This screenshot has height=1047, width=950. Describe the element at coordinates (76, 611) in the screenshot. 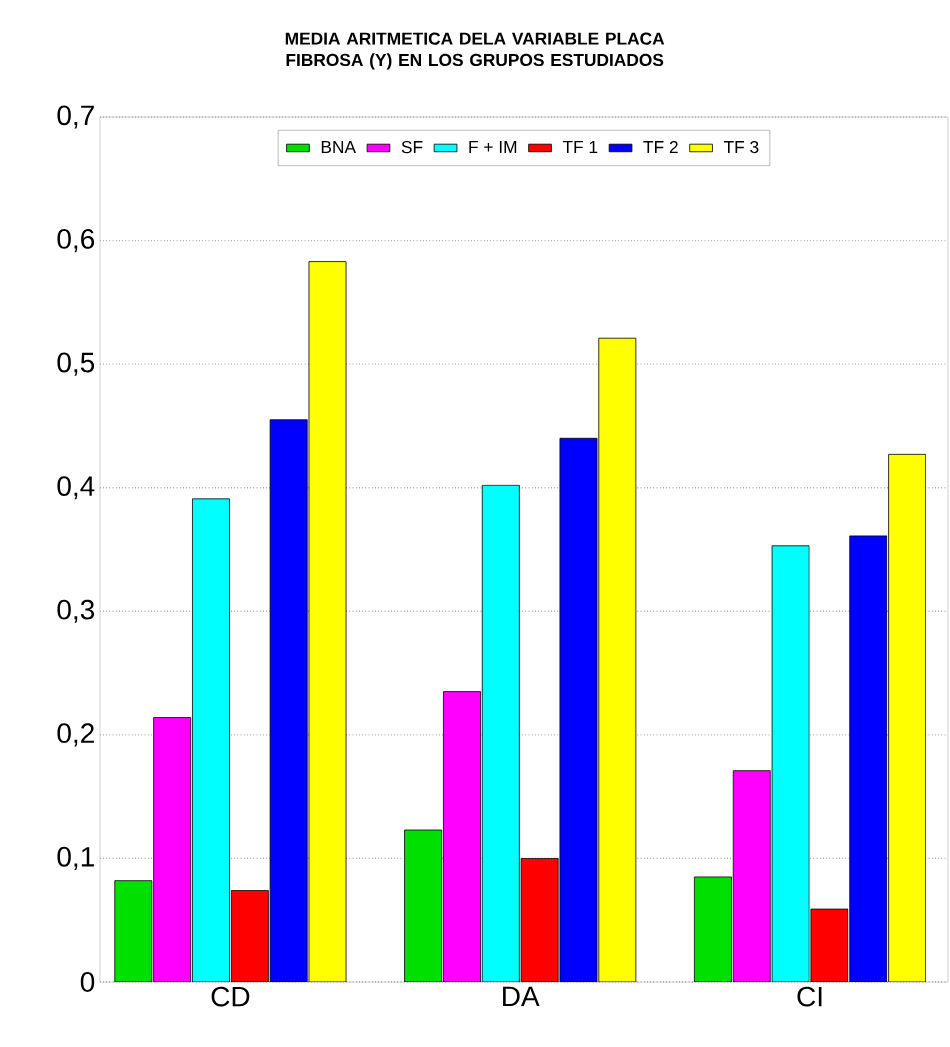

I see `y-tick-label: 0,3` at that location.